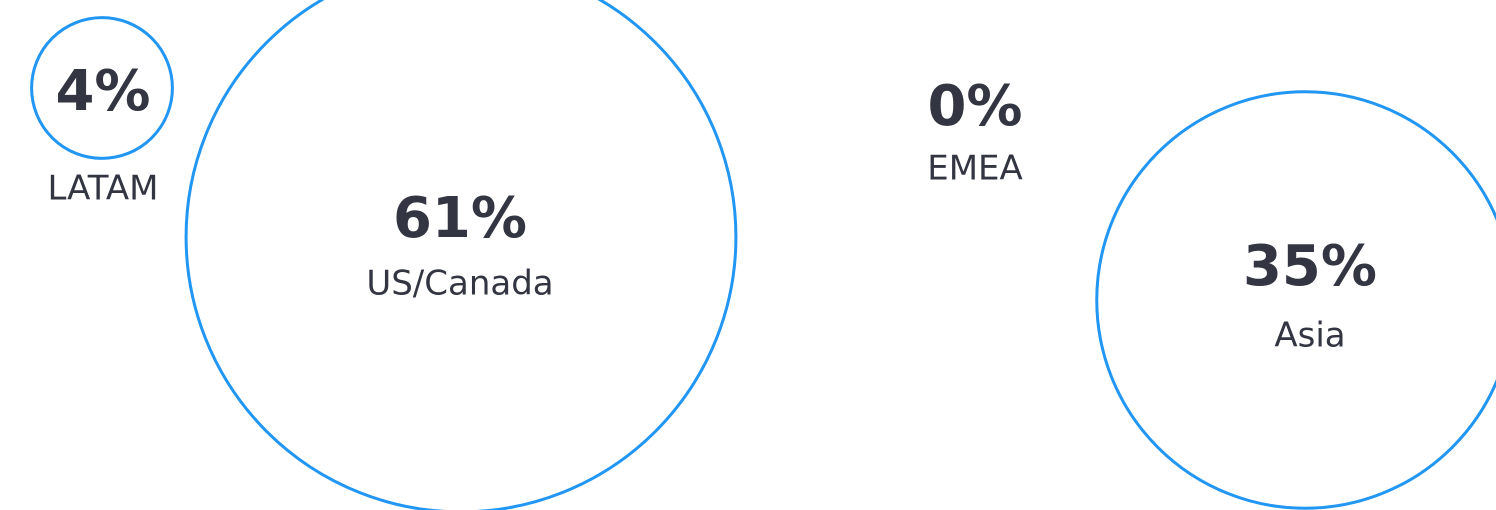  Describe the element at coordinates (460, 218) in the screenshot. I see `value-label: 61%` at that location.